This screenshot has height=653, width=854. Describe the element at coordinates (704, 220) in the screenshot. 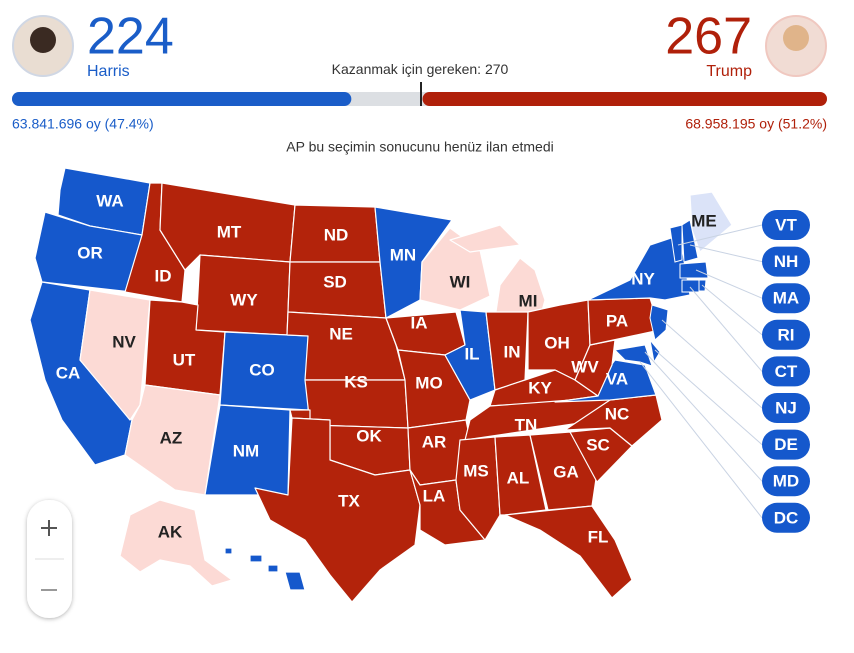

I see `state-label: ME` at that location.